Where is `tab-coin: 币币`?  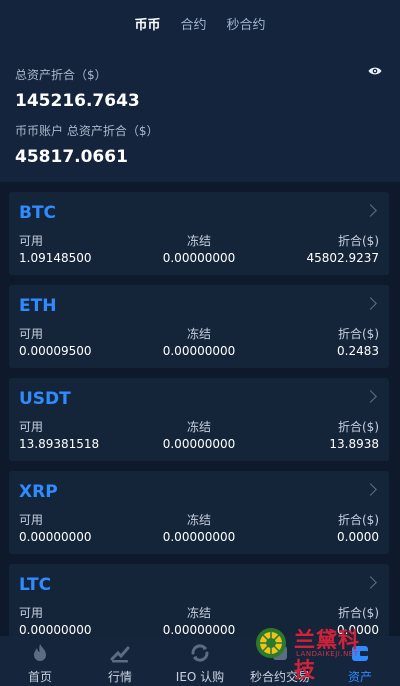 tab-coin: 币币 is located at coordinates (147, 25).